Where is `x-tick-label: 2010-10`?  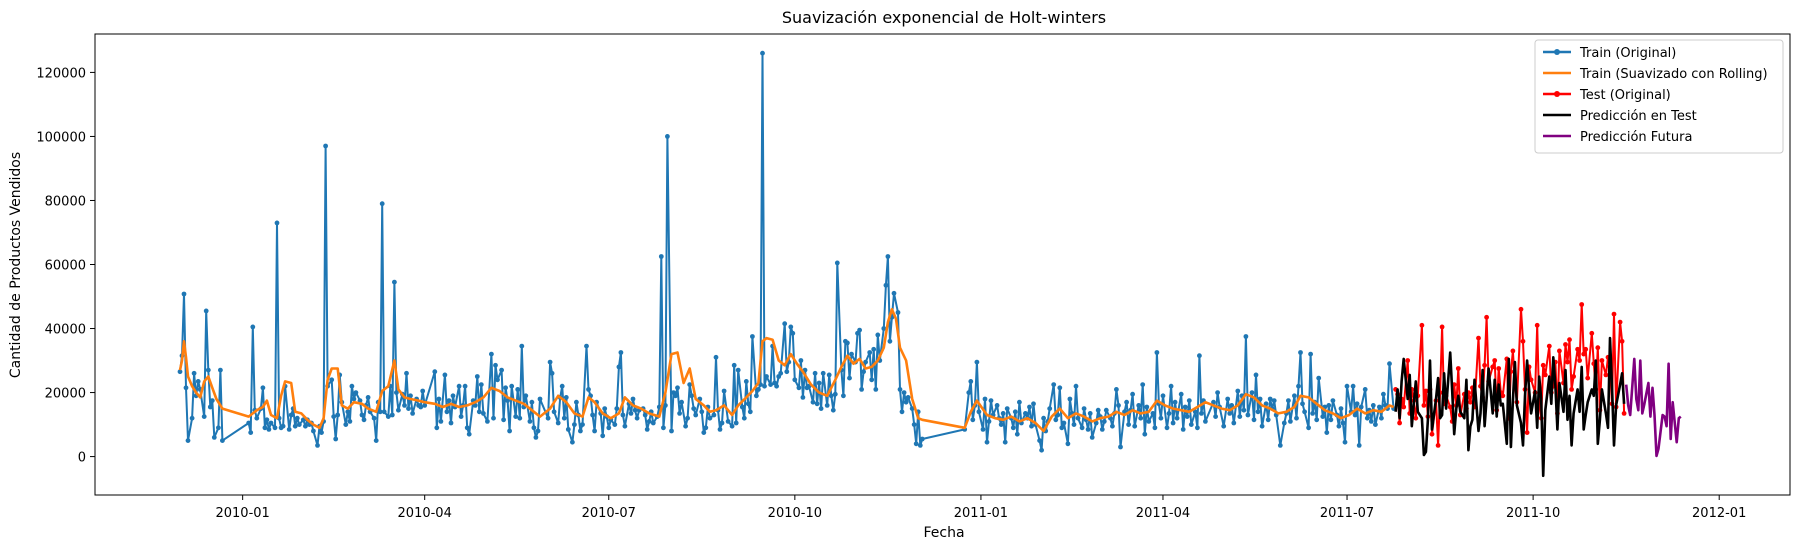 x-tick-label: 2010-10 is located at coordinates (795, 513).